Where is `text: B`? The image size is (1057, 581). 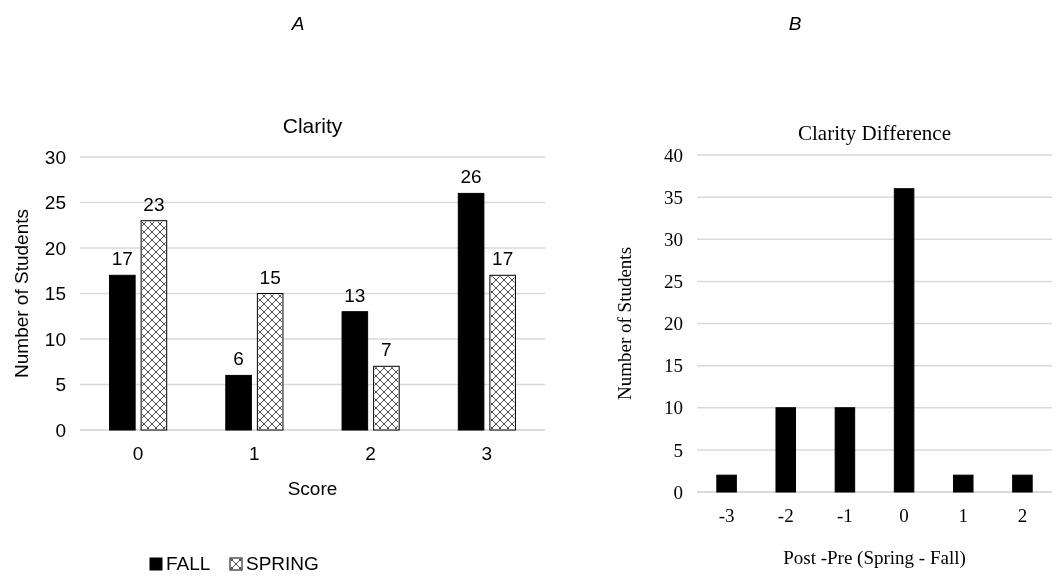
text: B is located at coordinates (795, 23).